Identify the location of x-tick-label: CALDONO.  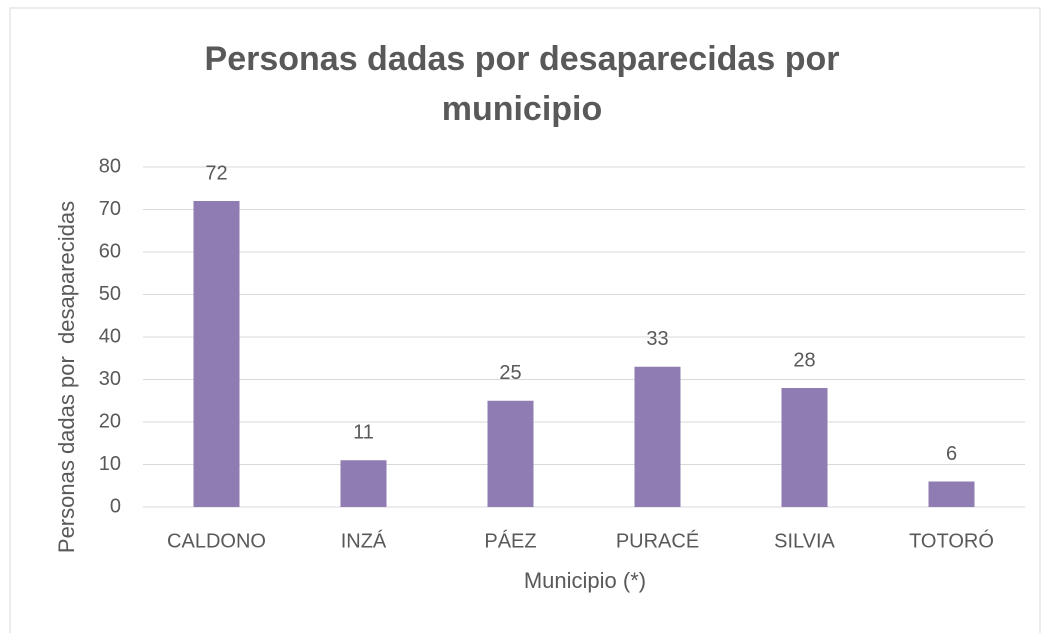
(216, 541).